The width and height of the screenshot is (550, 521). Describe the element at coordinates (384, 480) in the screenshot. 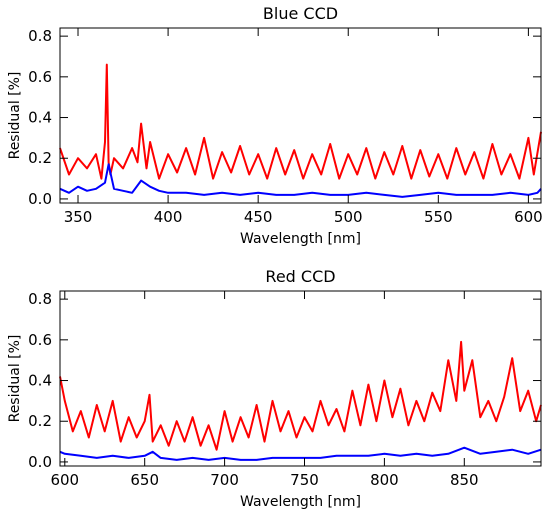

I see `x-tick-label: 800` at that location.